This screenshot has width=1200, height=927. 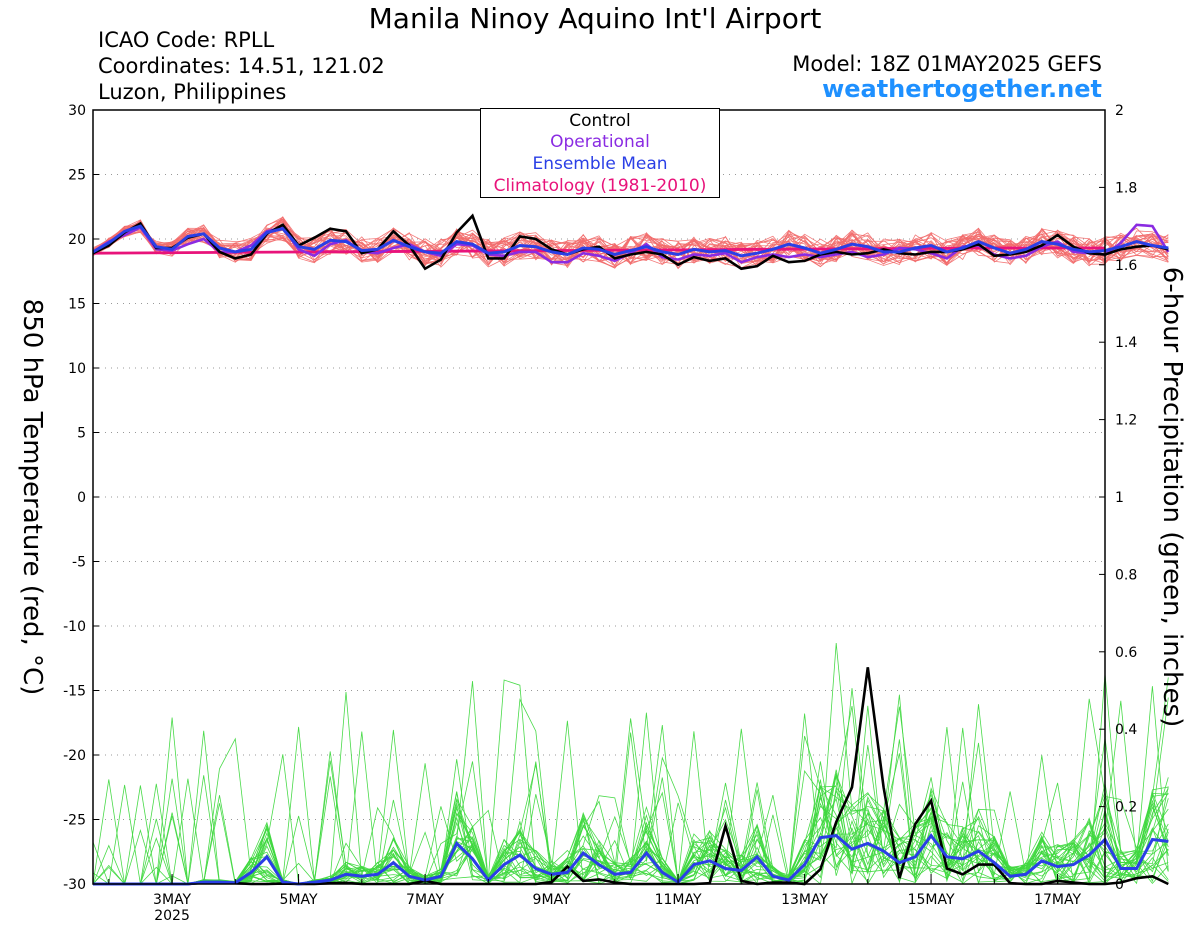 What do you see at coordinates (1126, 343) in the screenshot?
I see `right-tick-label: 1.4` at bounding box center [1126, 343].